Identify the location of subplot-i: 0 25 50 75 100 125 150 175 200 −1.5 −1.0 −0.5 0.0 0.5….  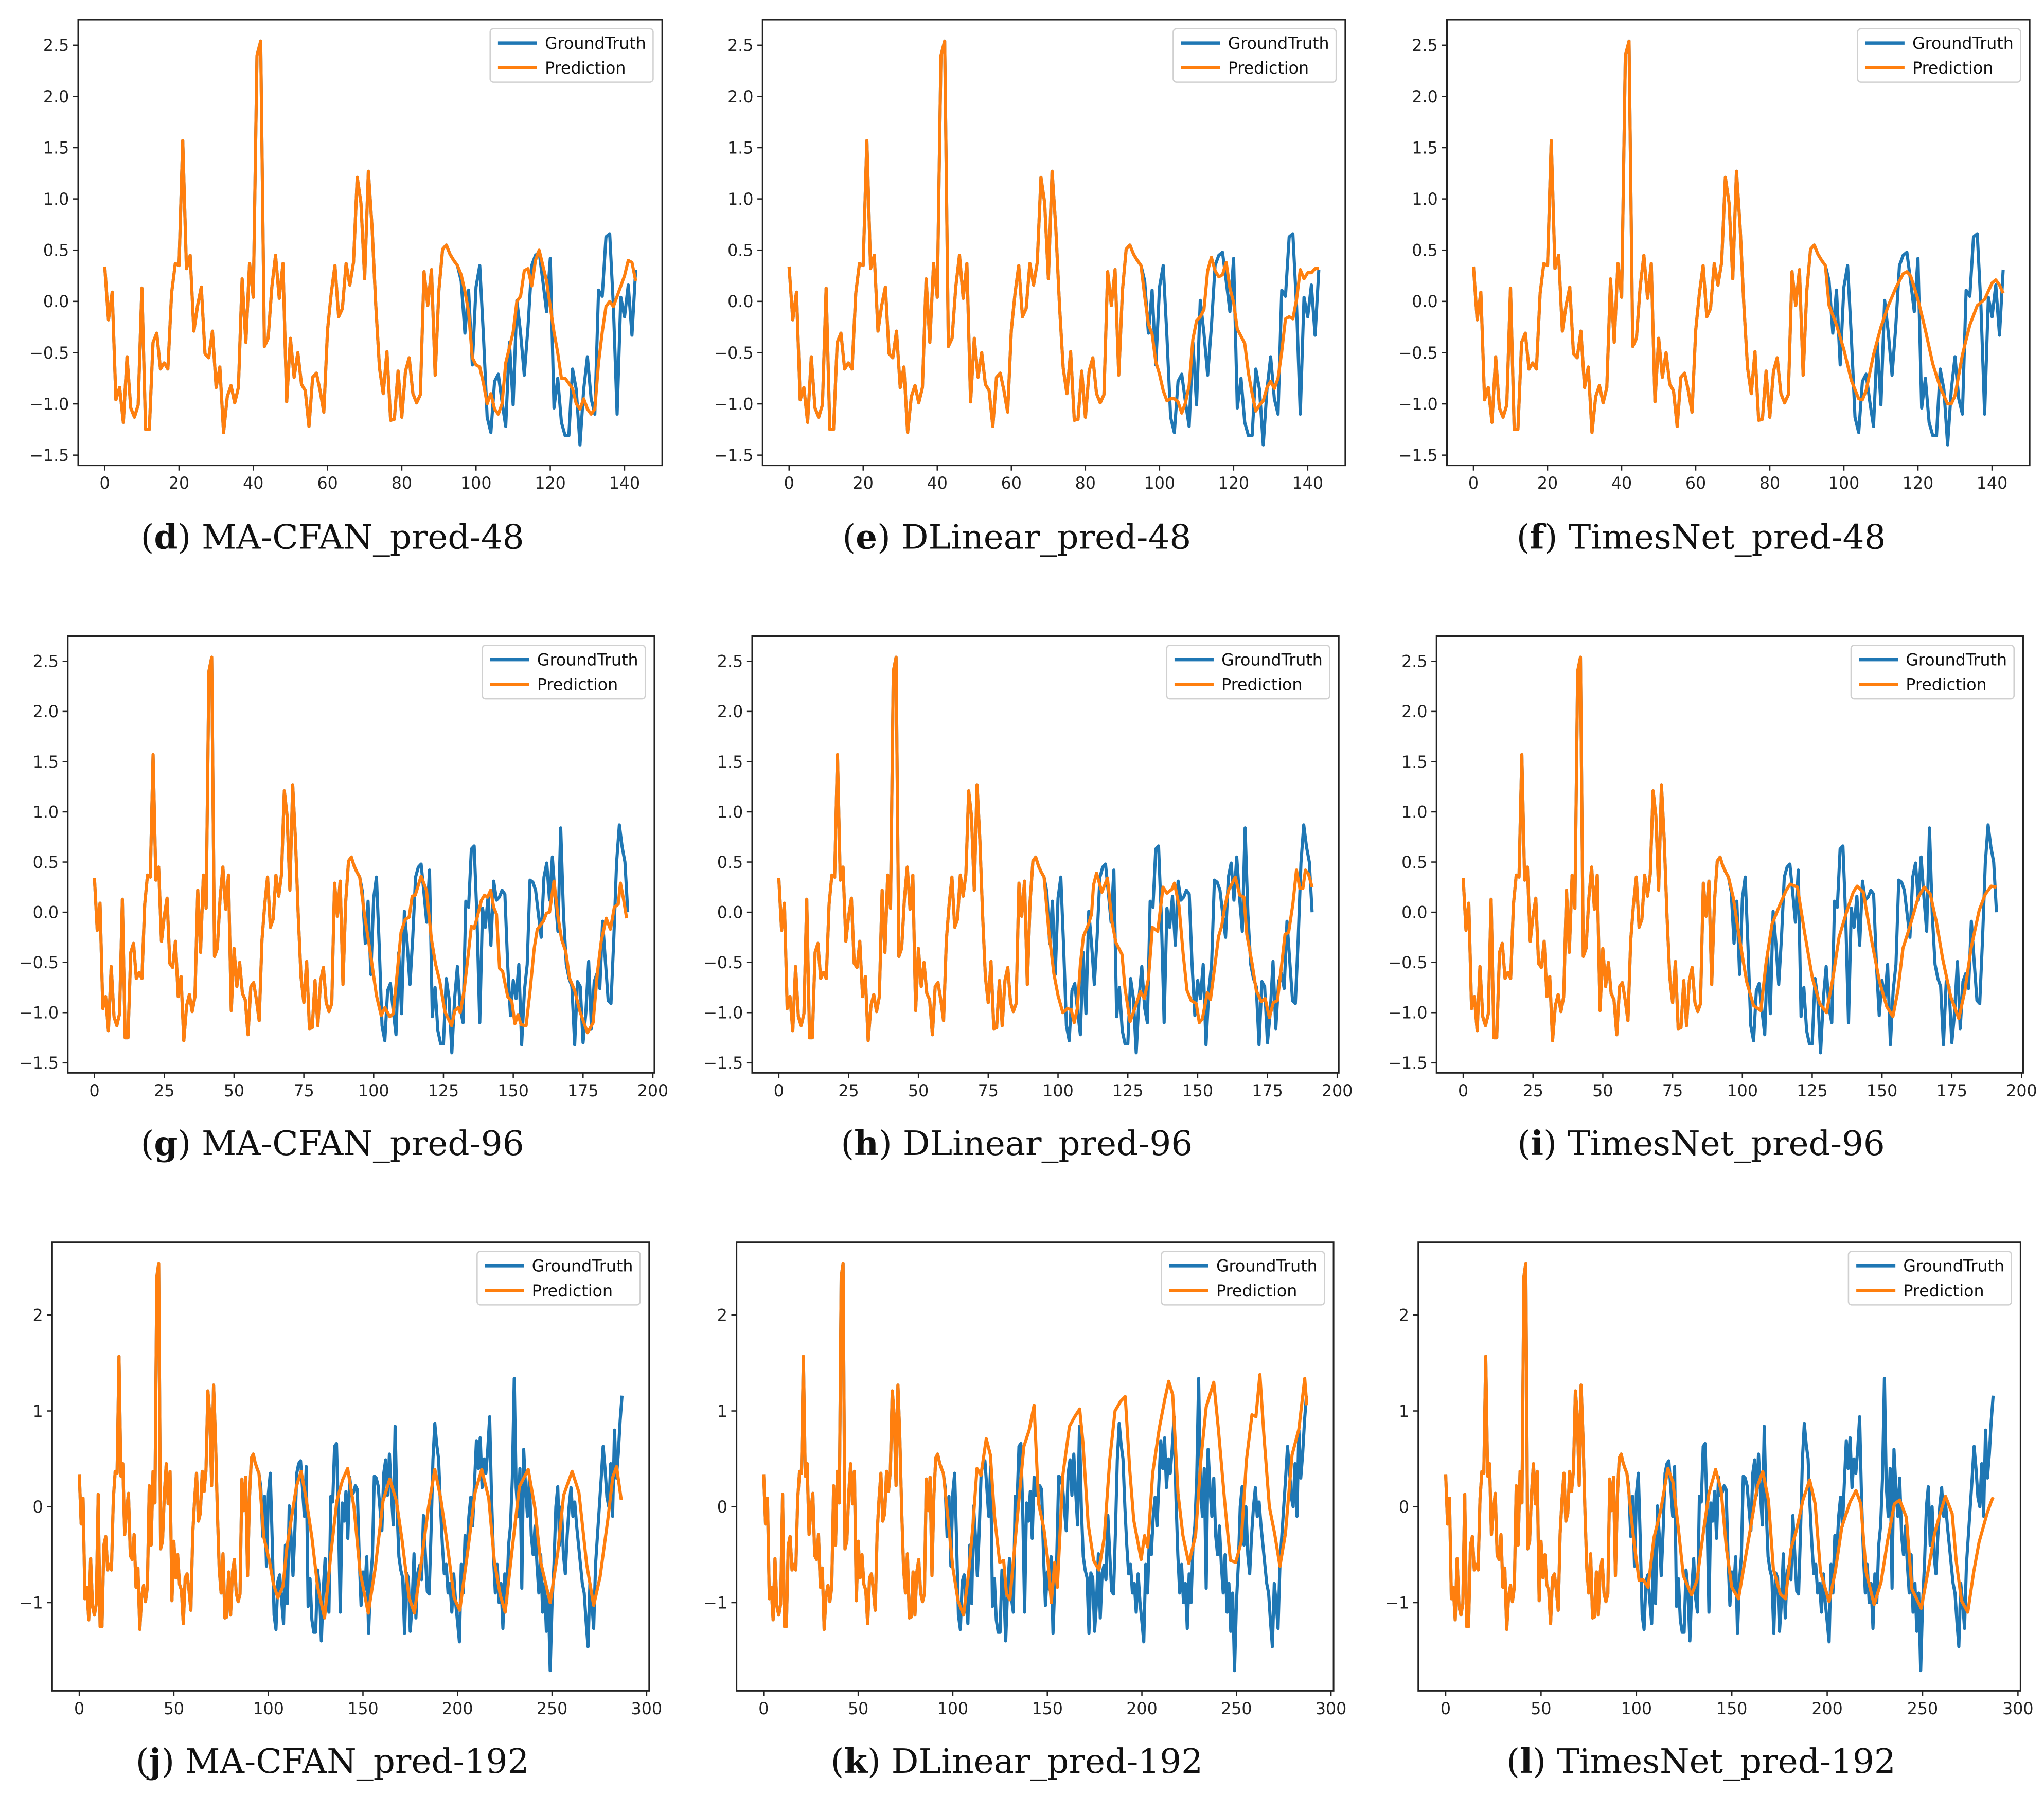
(1713, 899).